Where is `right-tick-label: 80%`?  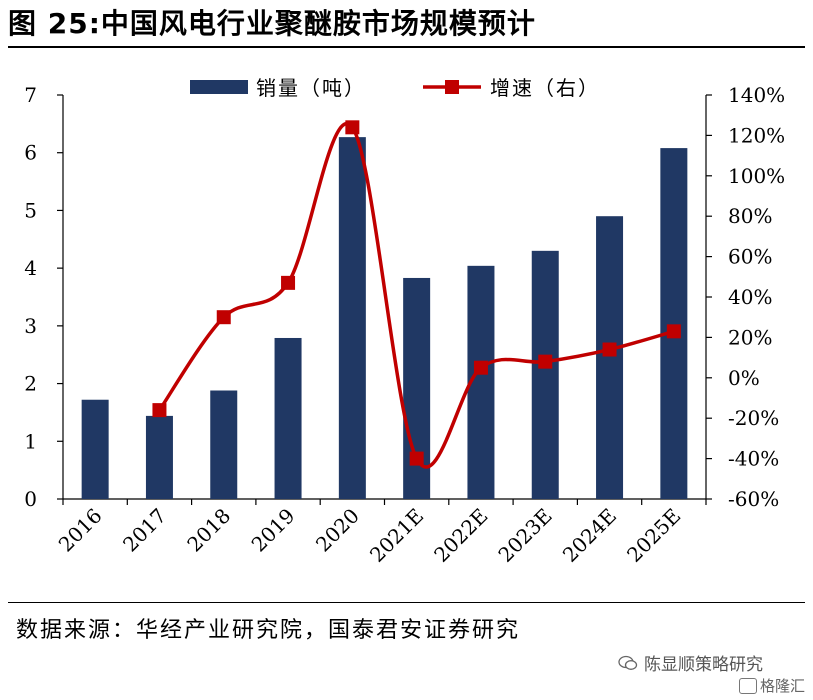 right-tick-label: 80% is located at coordinates (750, 216).